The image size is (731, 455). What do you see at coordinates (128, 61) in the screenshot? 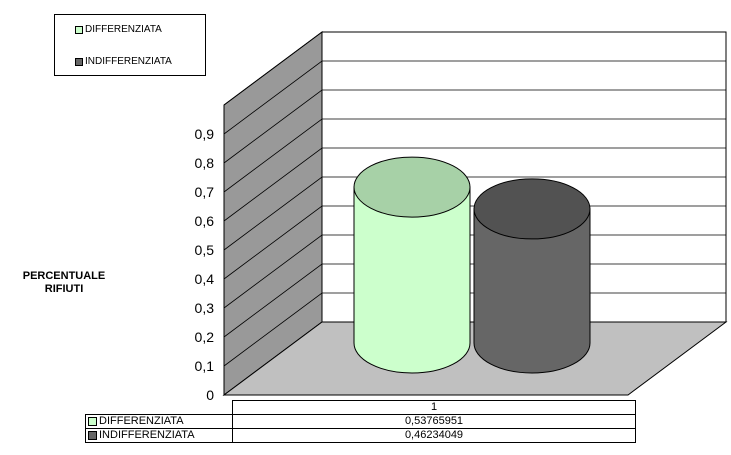
I see `legend-label-indifferenziata: INDIFFERENZIATA` at bounding box center [128, 61].